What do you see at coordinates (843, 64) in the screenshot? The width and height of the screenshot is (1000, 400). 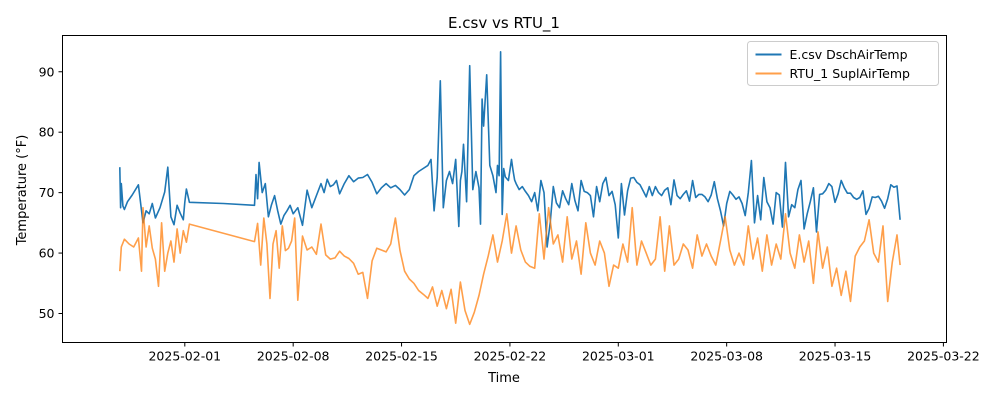 I see `legend: E.csv DschAirTemp RTU_1 SuplAirTemp` at bounding box center [843, 64].